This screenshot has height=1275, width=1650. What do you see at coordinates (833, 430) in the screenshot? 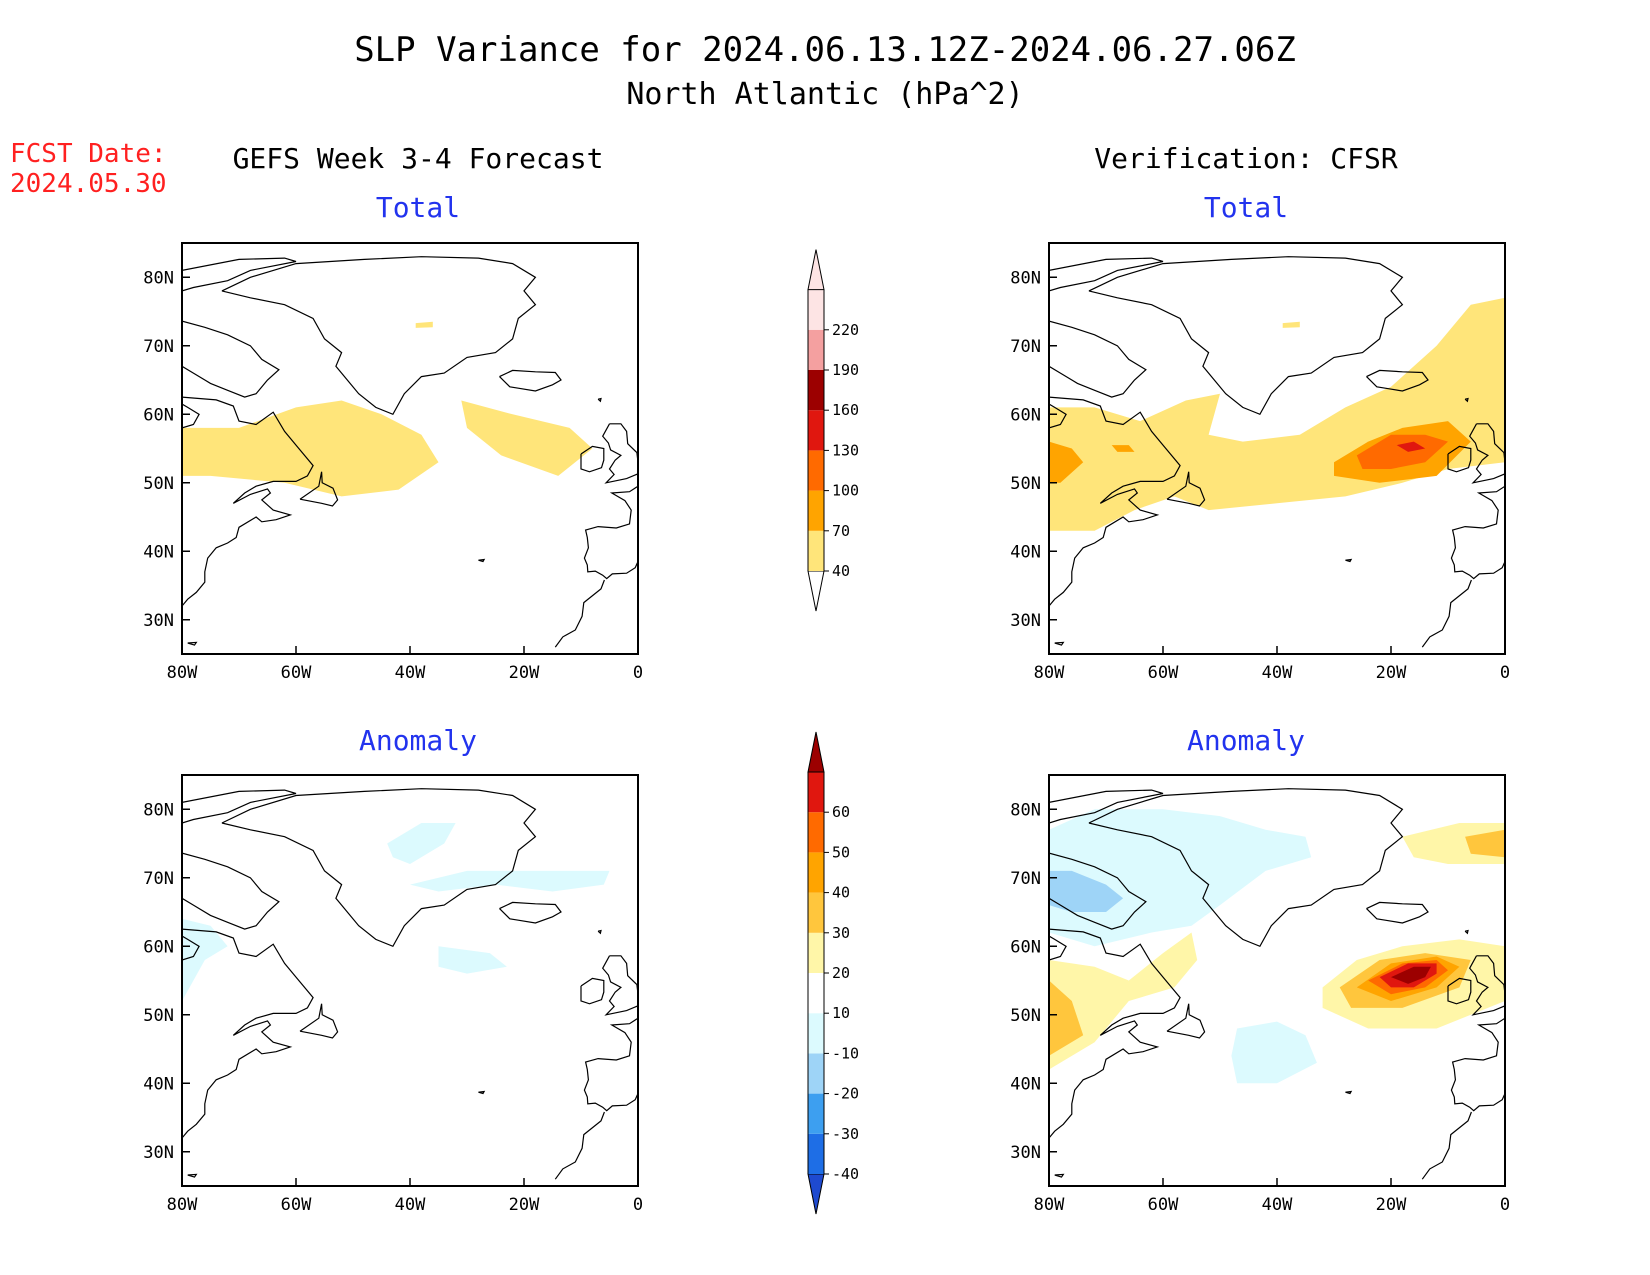
I see `colorbar-total: 40 70 100 130 160 190 220` at bounding box center [833, 430].